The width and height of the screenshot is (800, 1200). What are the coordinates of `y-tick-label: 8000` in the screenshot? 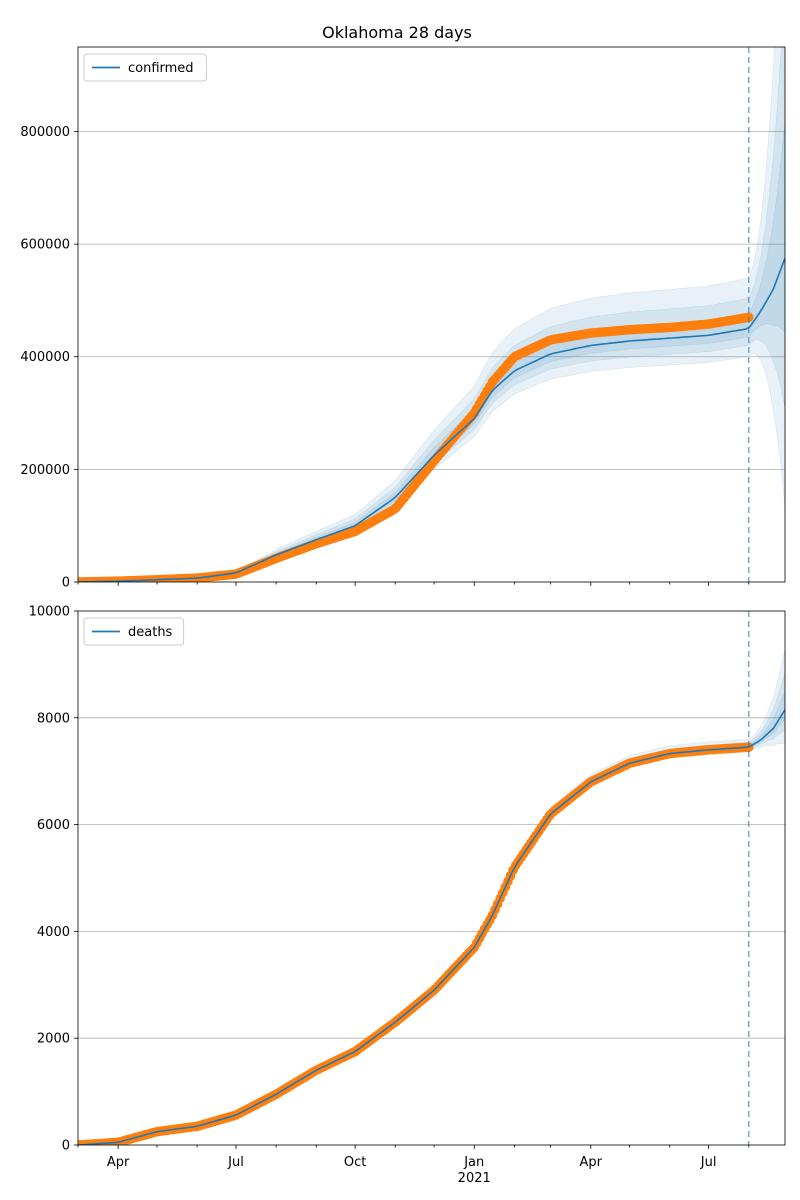 It's located at (53, 718).